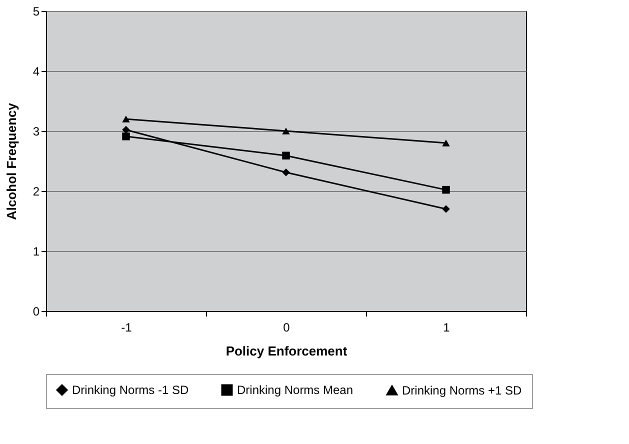 The width and height of the screenshot is (629, 444). I want to click on y-axis-title: Alcohol Frequency, so click(11, 161).